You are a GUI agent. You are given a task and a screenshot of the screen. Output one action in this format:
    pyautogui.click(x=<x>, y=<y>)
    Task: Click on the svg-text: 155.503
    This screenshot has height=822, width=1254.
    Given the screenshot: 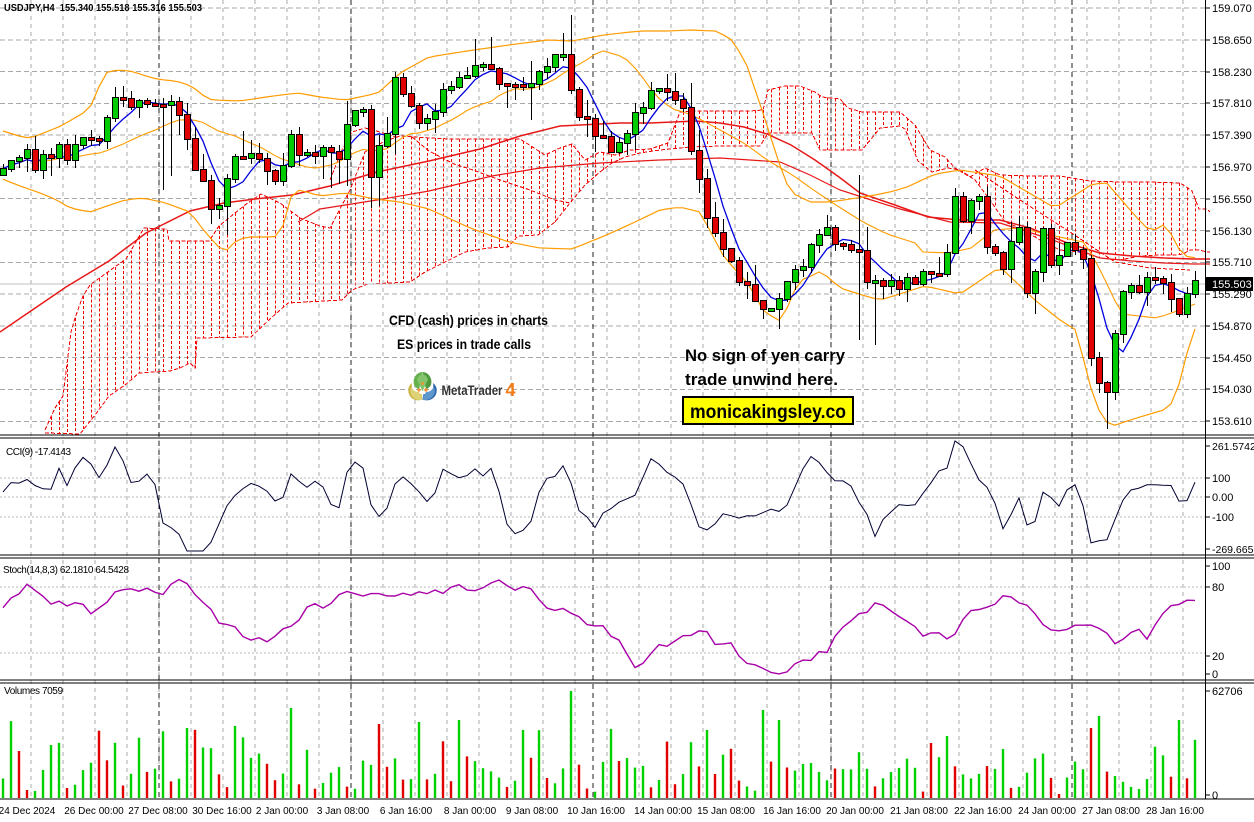 What is the action you would take?
    pyautogui.click(x=1232, y=285)
    